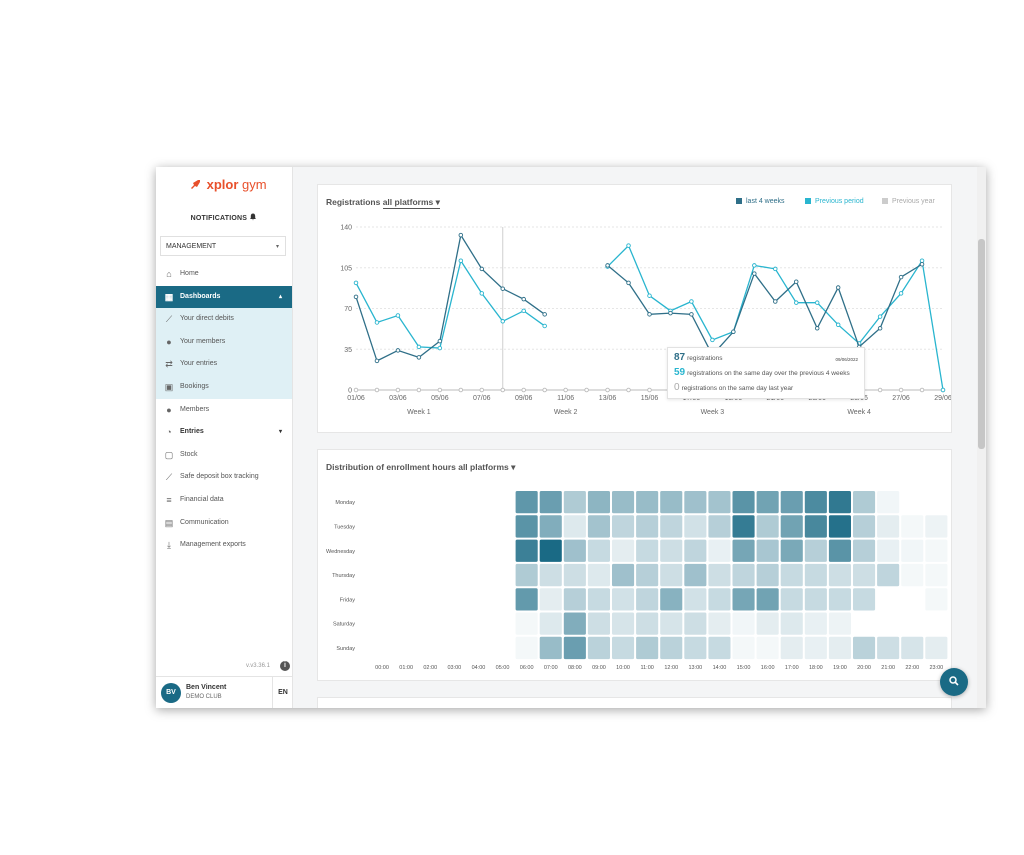  I want to click on info-icon: i, so click(285, 666).